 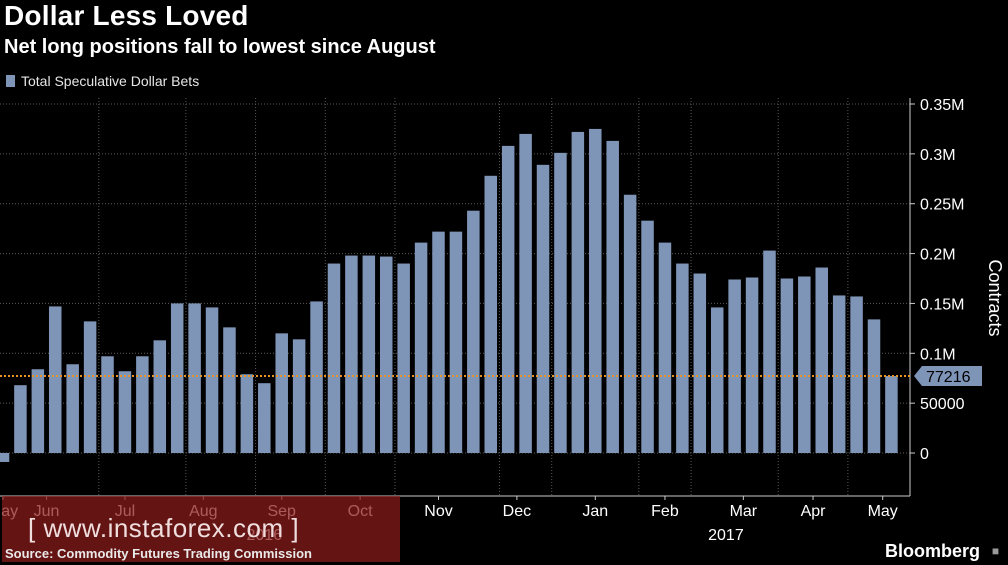 I want to click on value-callout, so click(x=948, y=376).